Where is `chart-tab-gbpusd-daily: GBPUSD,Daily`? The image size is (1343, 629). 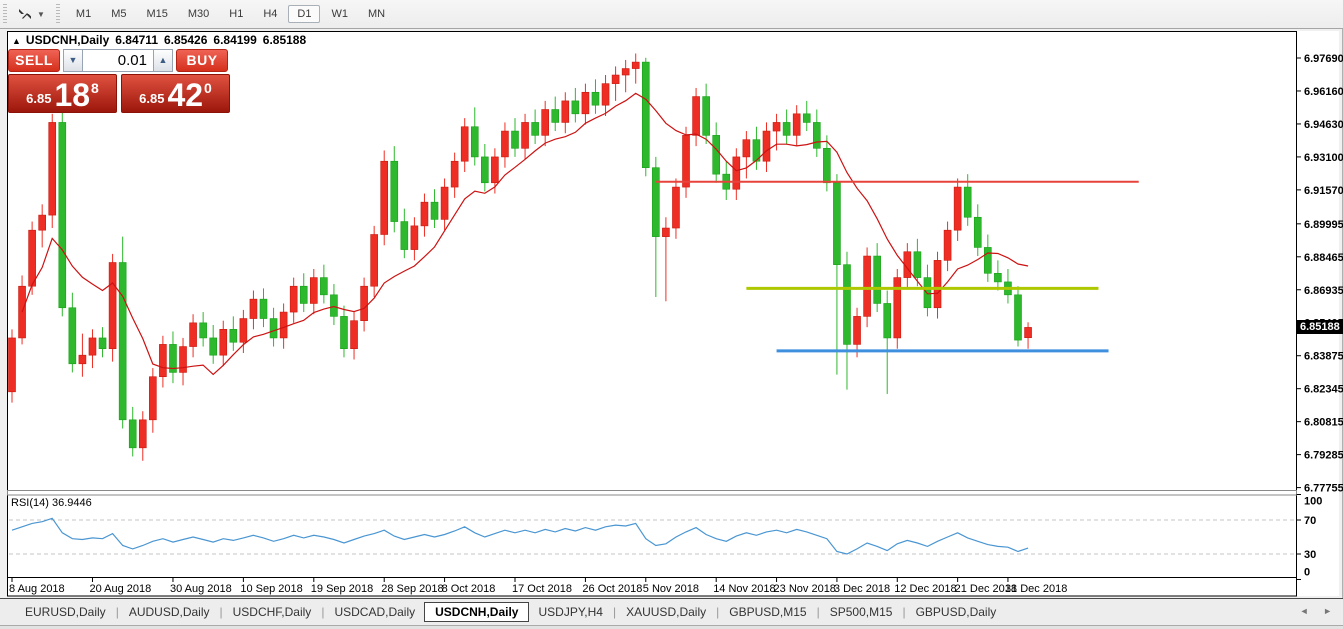 chart-tab-gbpusd-daily: GBPUSD,Daily is located at coordinates (956, 612).